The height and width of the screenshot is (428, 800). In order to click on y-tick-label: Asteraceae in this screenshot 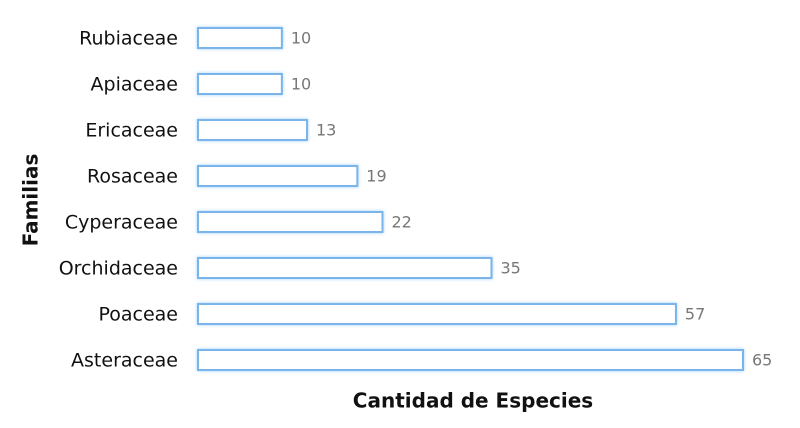, I will do `click(124, 361)`.